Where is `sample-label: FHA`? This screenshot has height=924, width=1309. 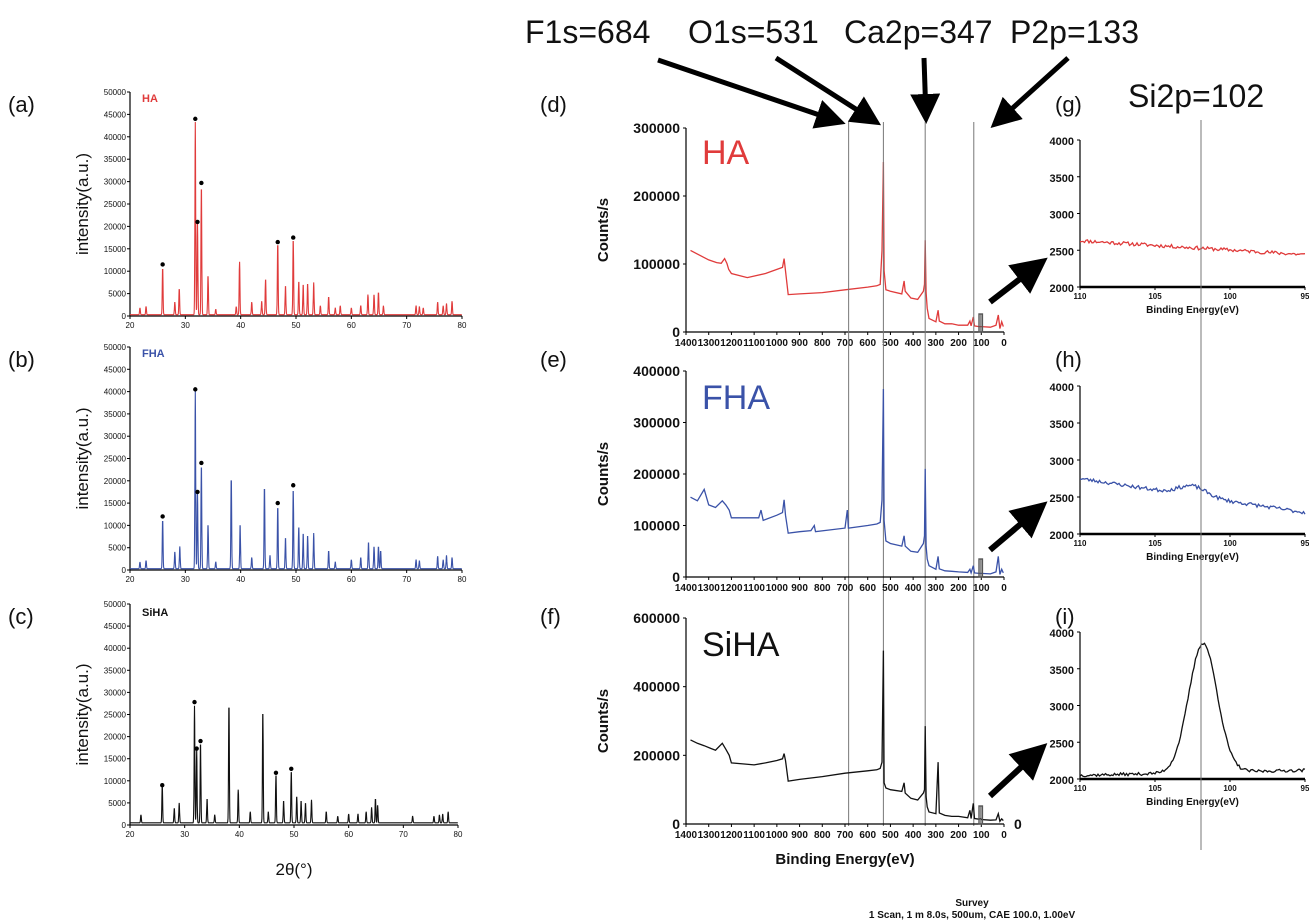 sample-label: FHA is located at coordinates (736, 398).